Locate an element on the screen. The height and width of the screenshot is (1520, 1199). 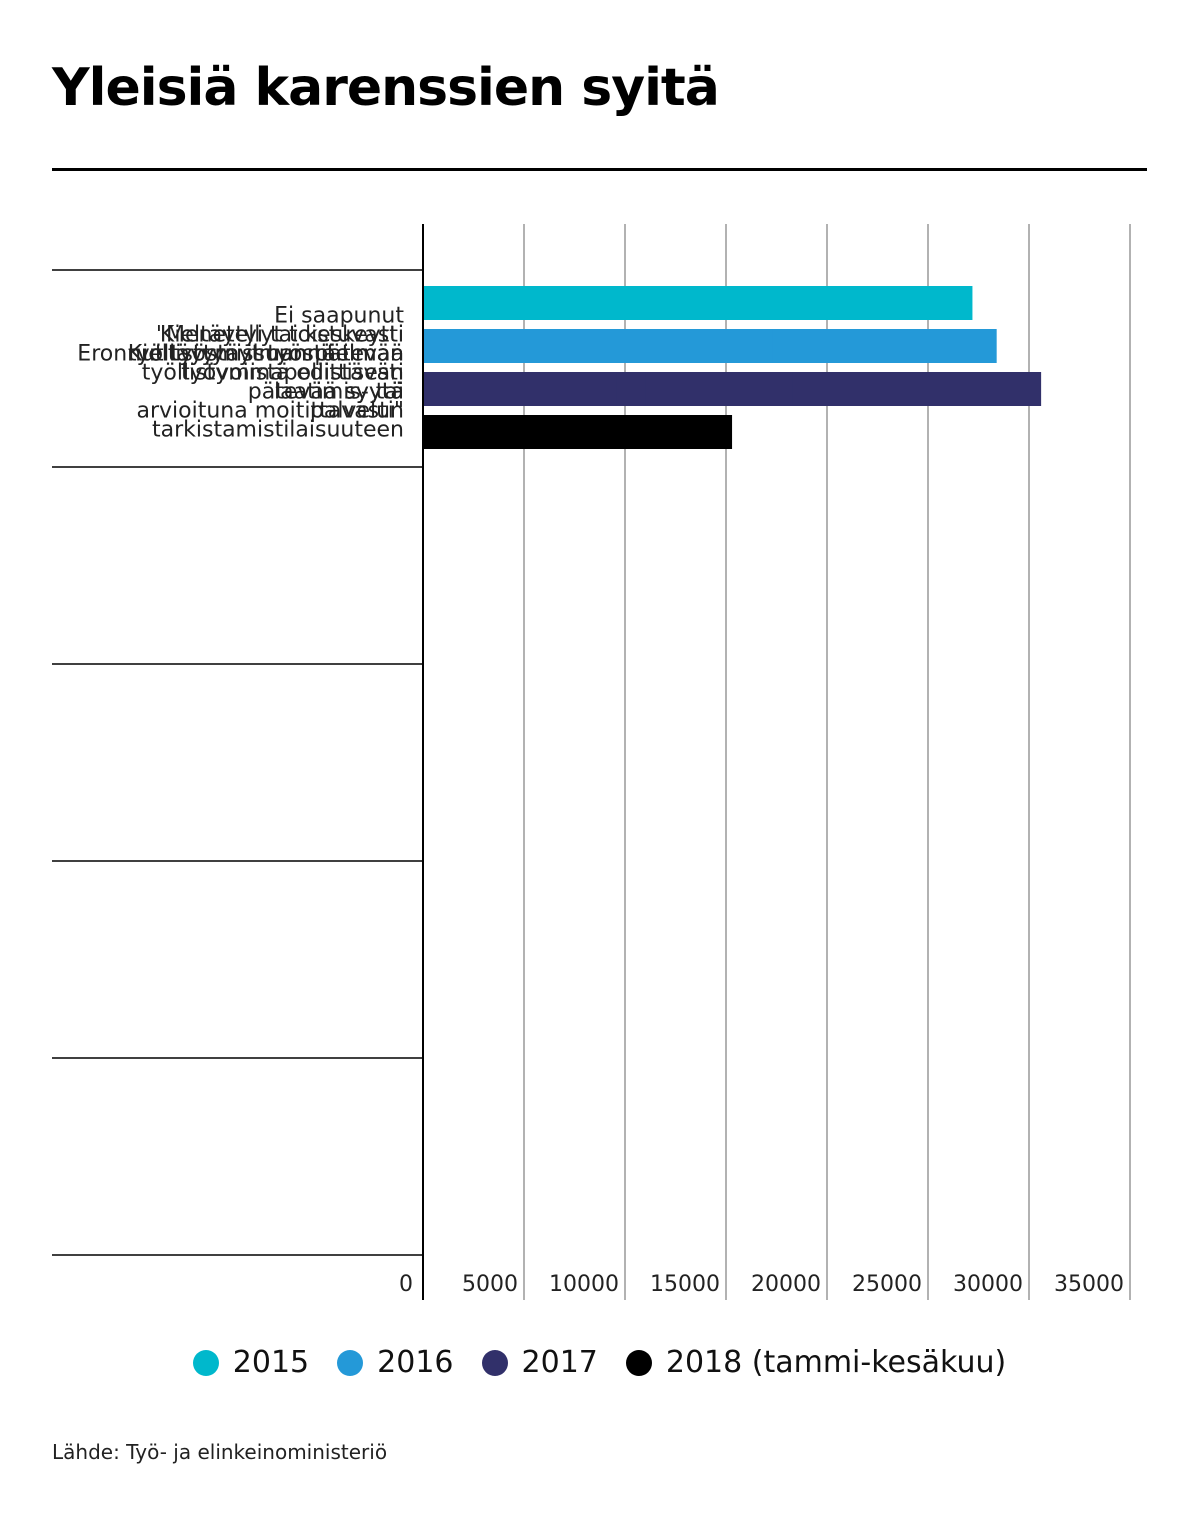
legend-label-2016: 2016 is located at coordinates (415, 1362).